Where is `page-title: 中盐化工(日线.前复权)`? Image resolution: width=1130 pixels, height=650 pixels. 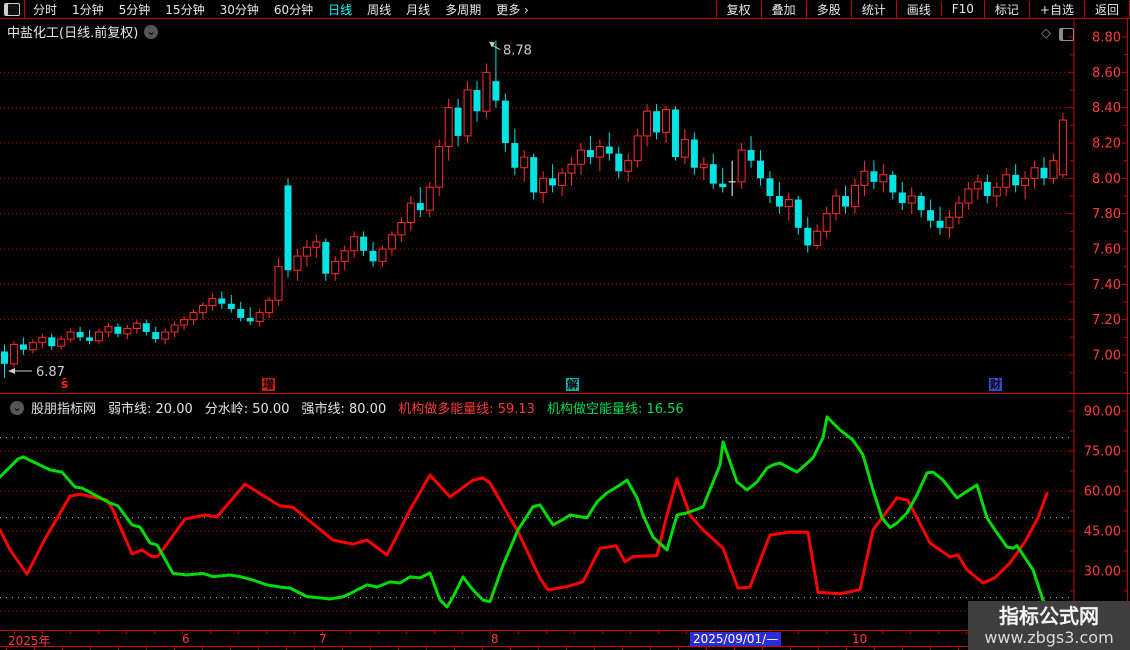
page-title: 中盐化工(日线.前复权) is located at coordinates (73, 33).